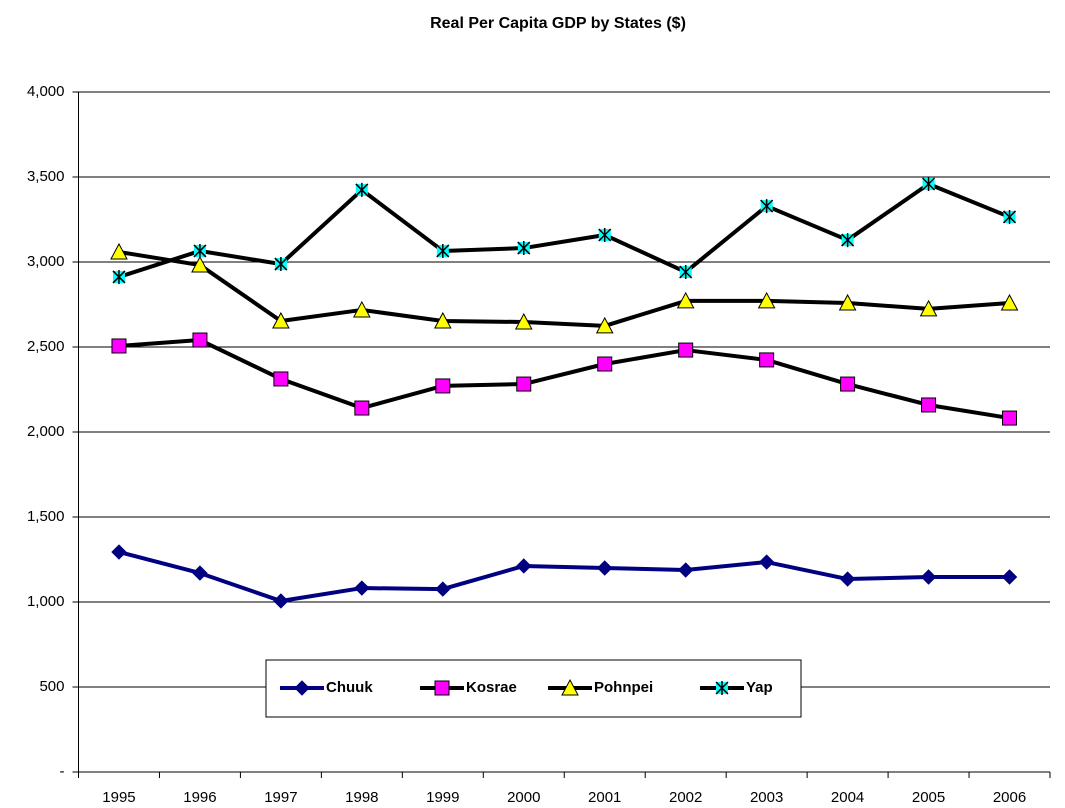 The height and width of the screenshot is (808, 1065). I want to click on x-tick-label: 1996, so click(199, 797).